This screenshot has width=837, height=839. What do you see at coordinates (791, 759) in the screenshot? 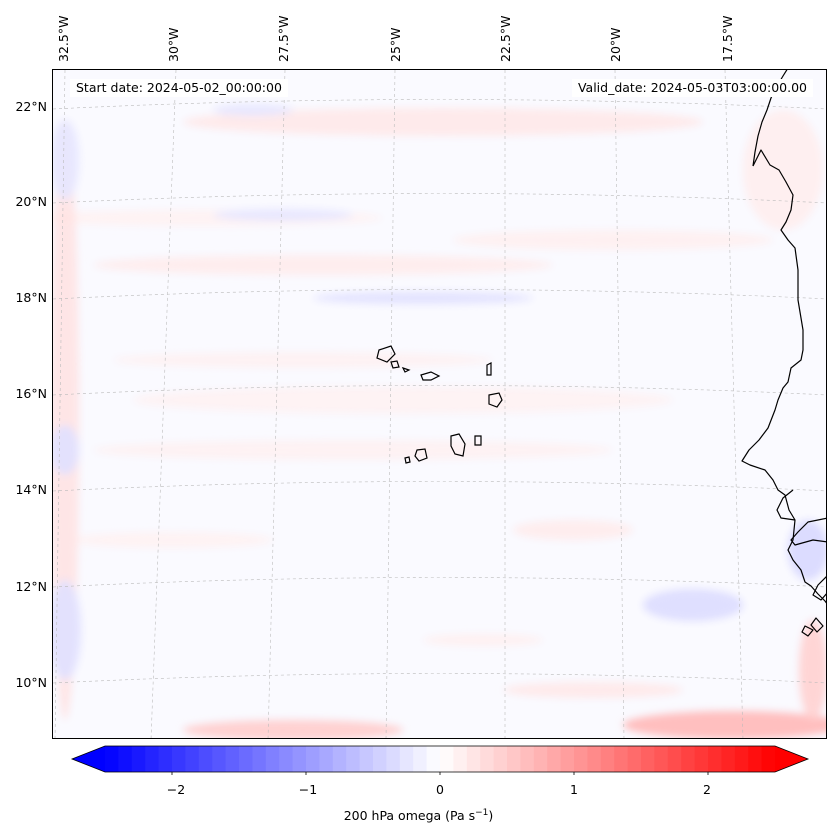
I see `colorbar-extend-high` at bounding box center [791, 759].